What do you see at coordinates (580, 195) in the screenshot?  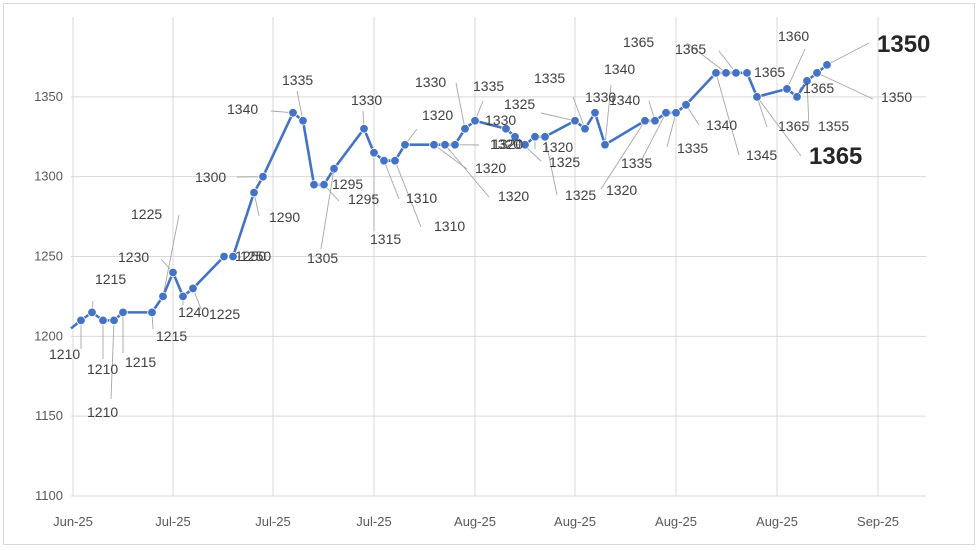 I see `data-label: 1325` at bounding box center [580, 195].